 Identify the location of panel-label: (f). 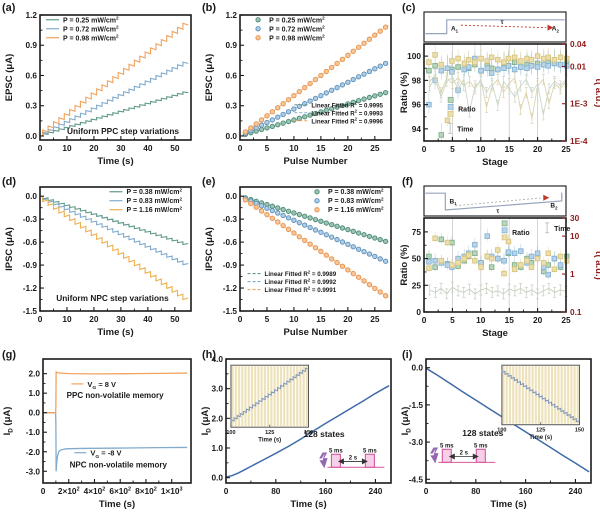
(407, 182).